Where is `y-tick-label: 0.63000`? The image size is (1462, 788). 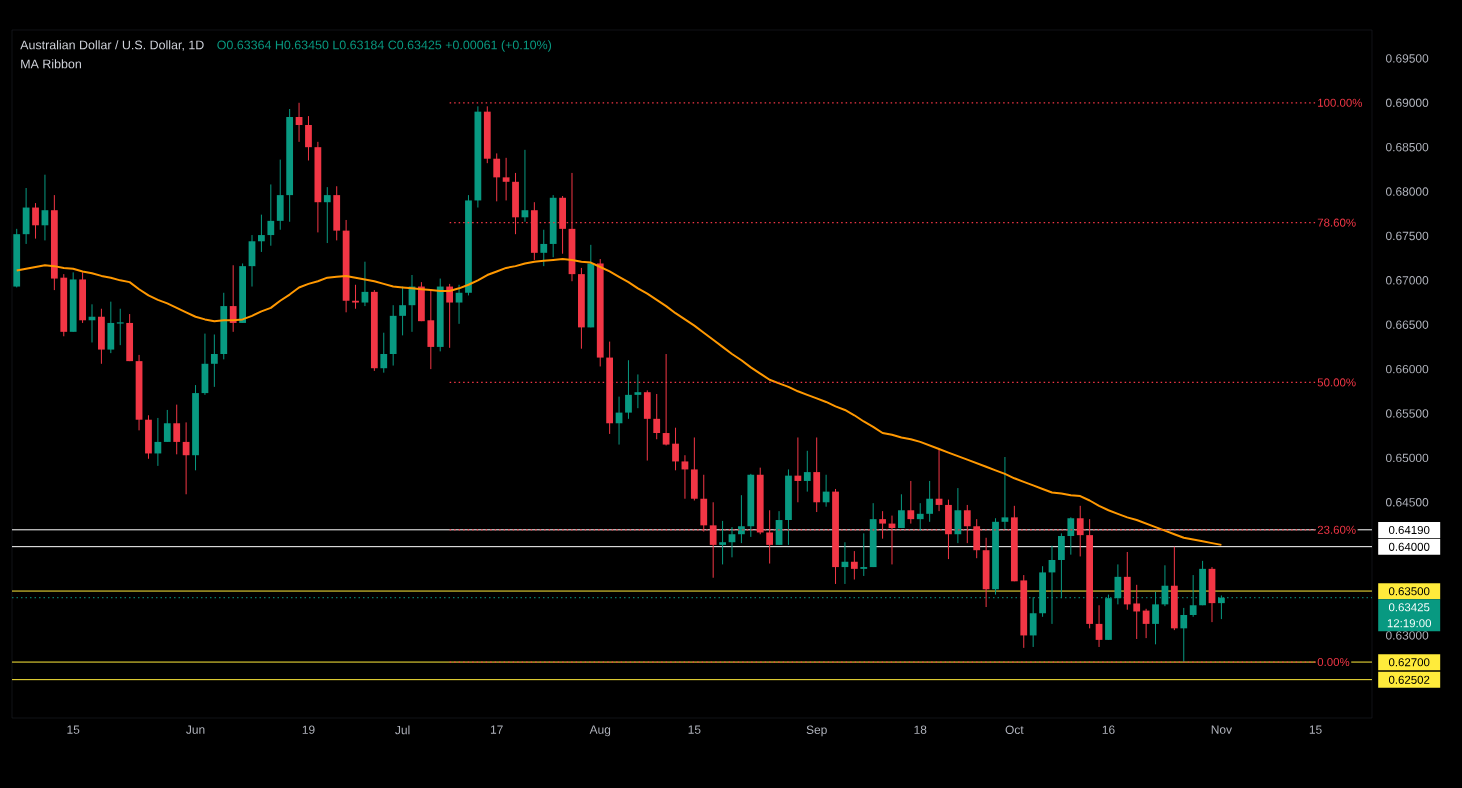 y-tick-label: 0.63000 is located at coordinates (1407, 635).